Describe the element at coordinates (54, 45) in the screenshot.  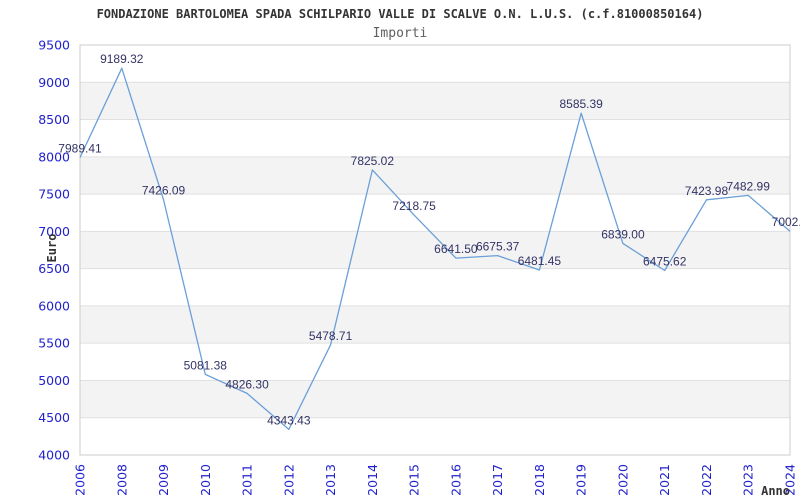
I see `y-tick-label: 9500` at that location.